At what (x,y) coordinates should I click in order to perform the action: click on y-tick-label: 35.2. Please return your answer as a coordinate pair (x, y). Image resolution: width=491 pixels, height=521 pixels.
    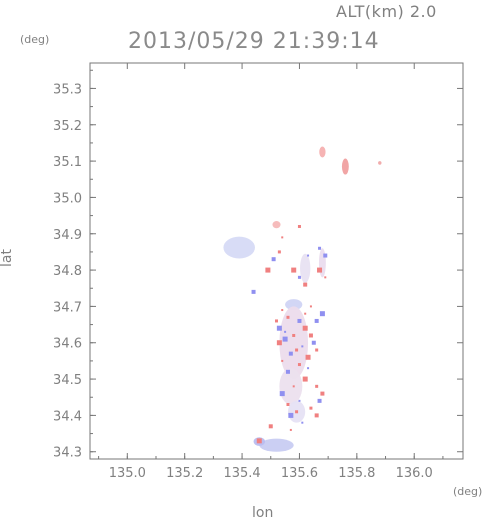
    Looking at the image, I should click on (67, 126).